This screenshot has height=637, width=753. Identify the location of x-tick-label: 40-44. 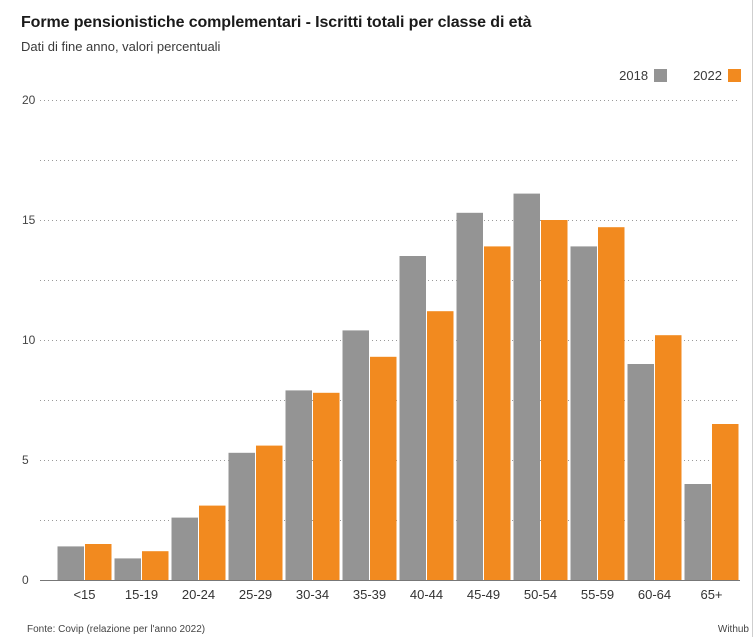
(426, 594).